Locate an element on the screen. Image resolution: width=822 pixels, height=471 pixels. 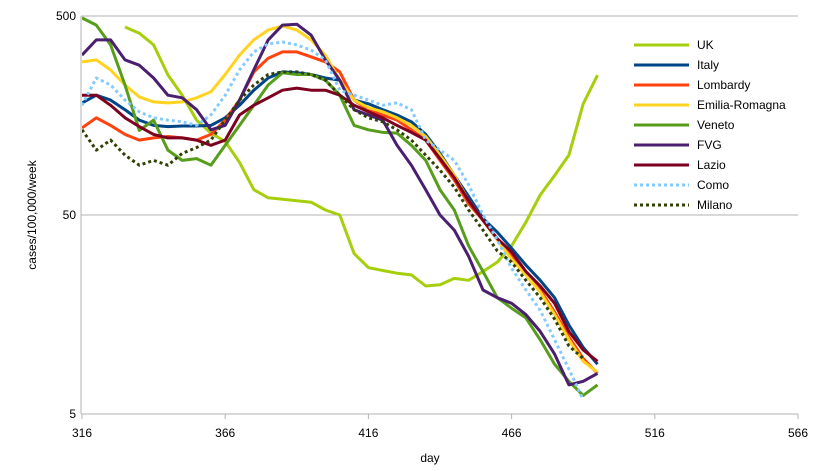
legend-label: FVG is located at coordinates (709, 145).